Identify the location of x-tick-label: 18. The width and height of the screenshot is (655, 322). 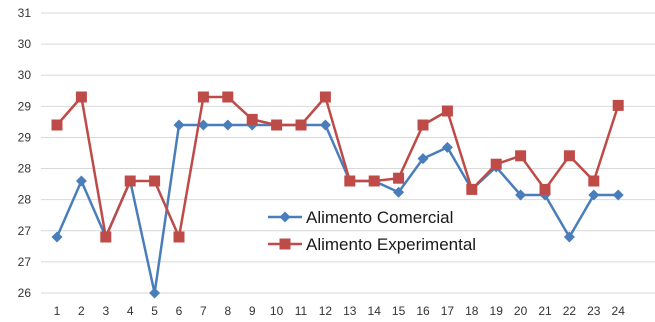
(472, 311).